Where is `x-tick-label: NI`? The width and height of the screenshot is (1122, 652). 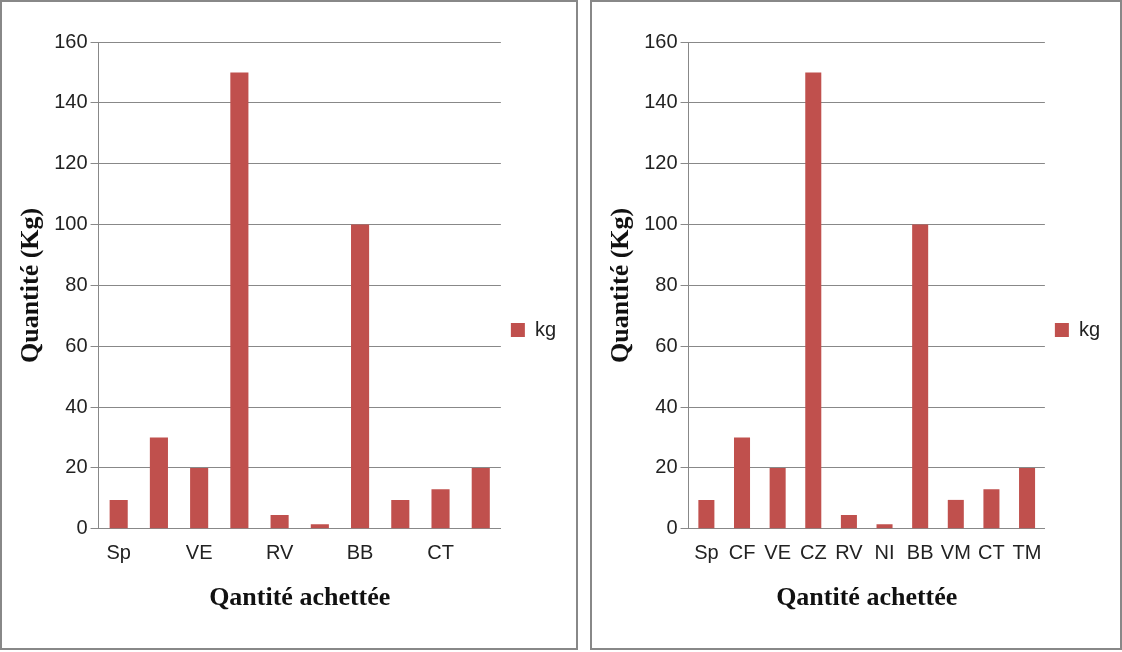
x-tick-label: NI is located at coordinates (884, 552).